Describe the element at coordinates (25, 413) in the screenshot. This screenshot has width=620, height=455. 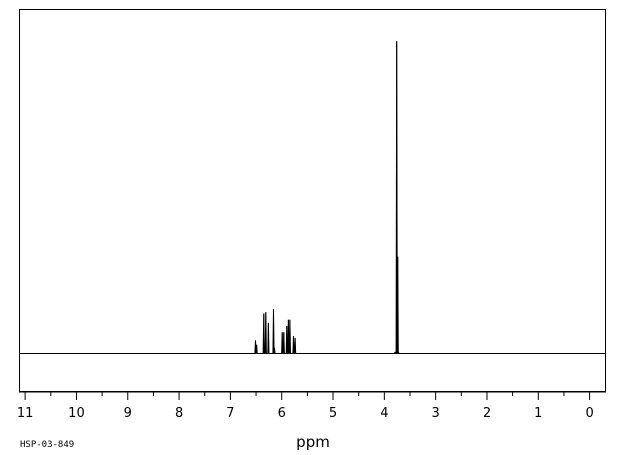
I see `x-tick-label: 11` at that location.